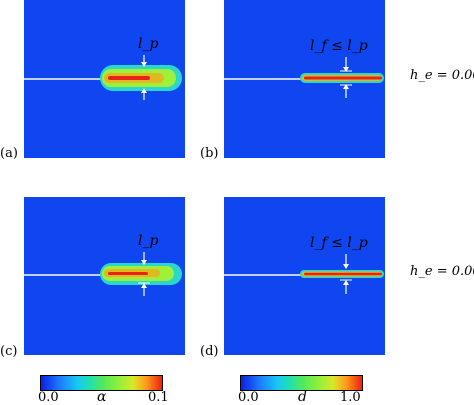  I want to click on panel-tag-c: (c), so click(9, 351).